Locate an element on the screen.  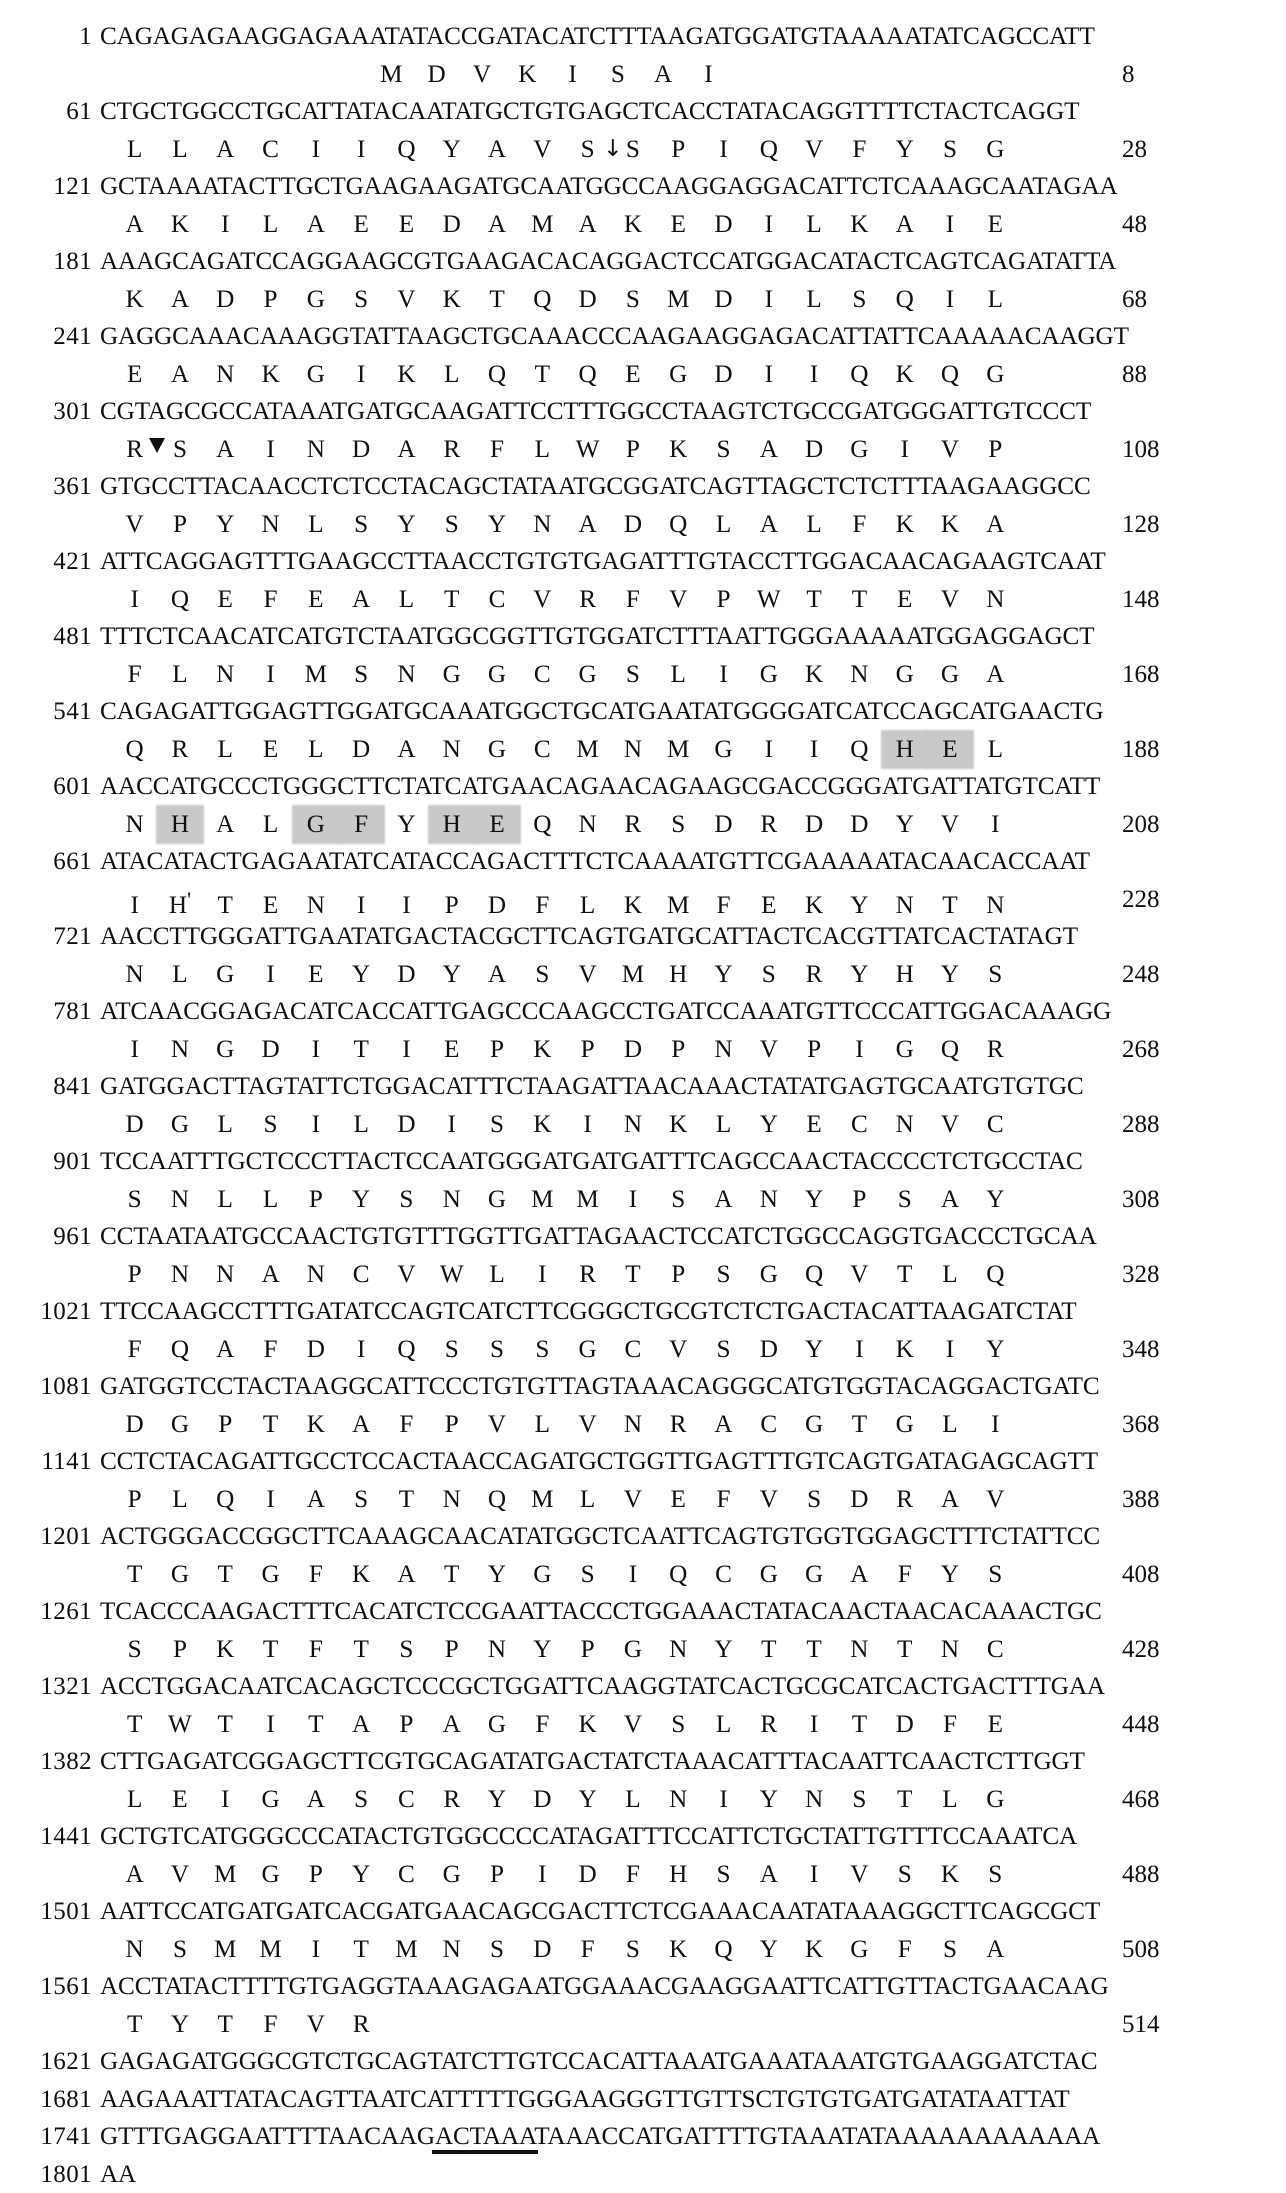
amino-acid-residue: C is located at coordinates (723, 1575).